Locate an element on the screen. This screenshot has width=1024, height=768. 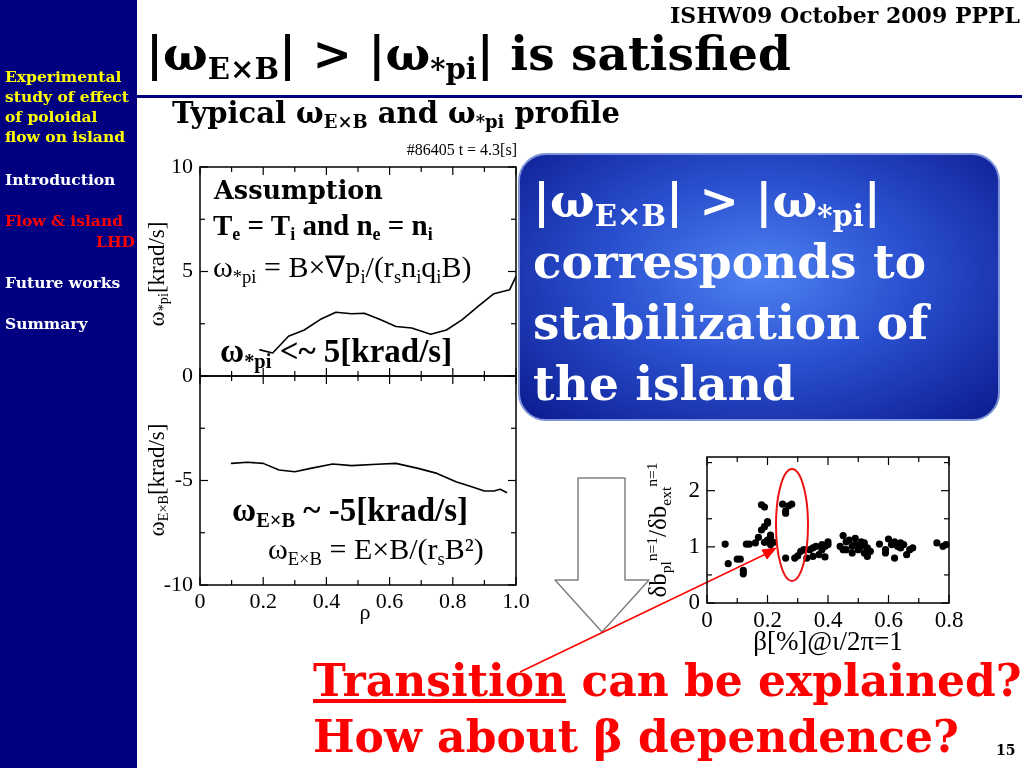
x-tick-label: 0.6 is located at coordinates (389, 600).